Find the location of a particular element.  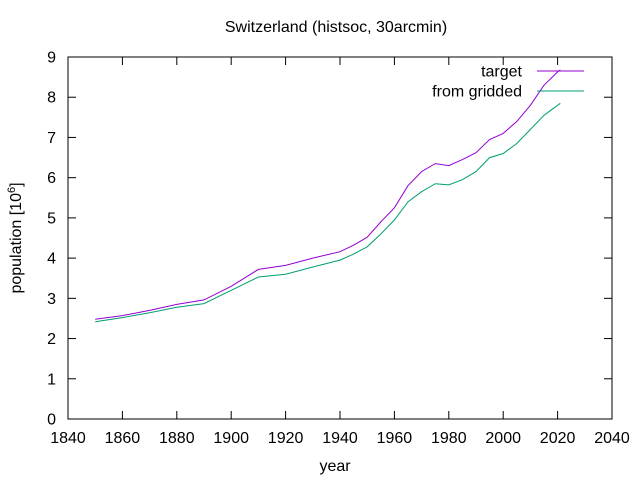

y-tick-label: 1 is located at coordinates (51, 379).